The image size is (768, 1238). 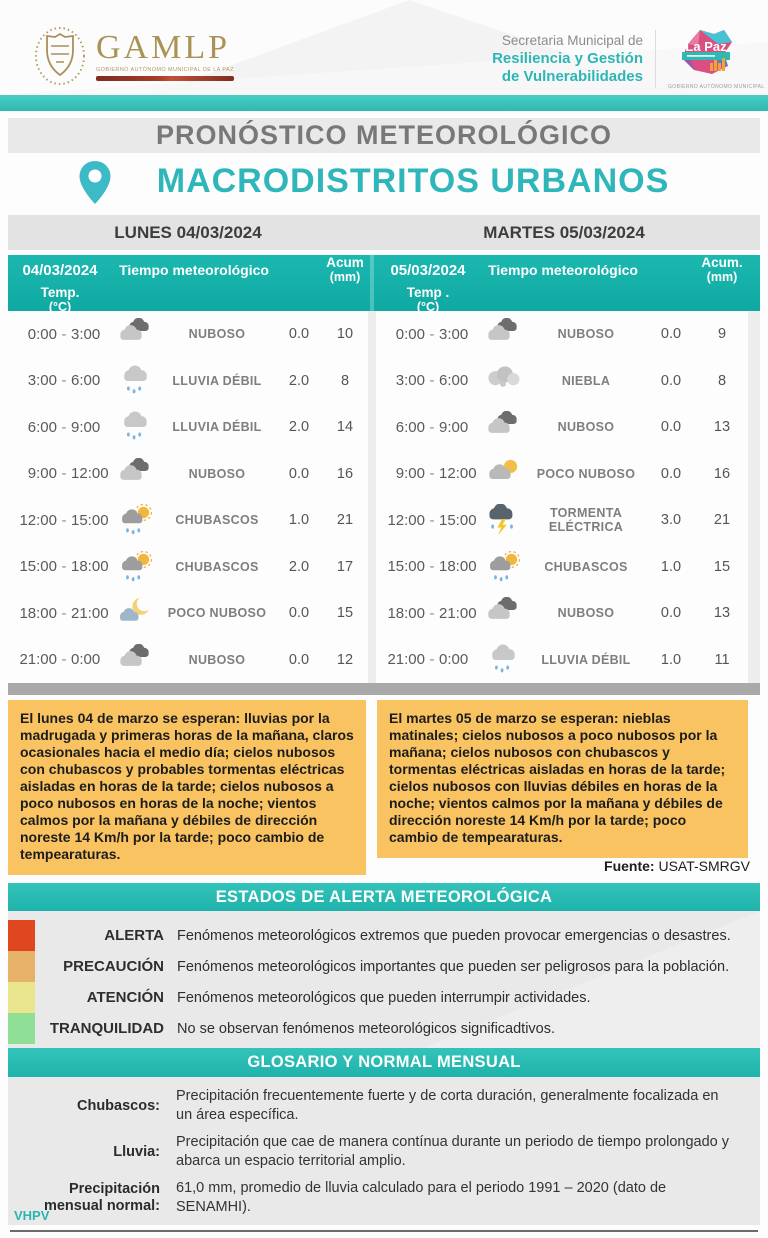 What do you see at coordinates (503, 520) in the screenshot?
I see `weather-icon-tormenta-electrica` at bounding box center [503, 520].